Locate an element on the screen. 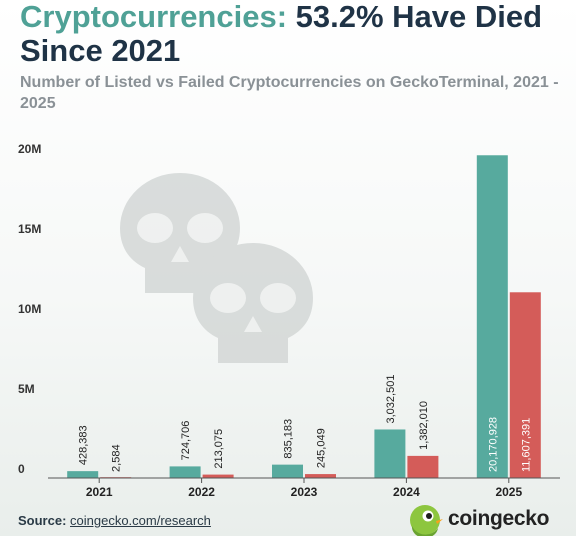 Image resolution: width=576 pixels, height=536 pixels. skull-watermark-icon is located at coordinates (216, 268).